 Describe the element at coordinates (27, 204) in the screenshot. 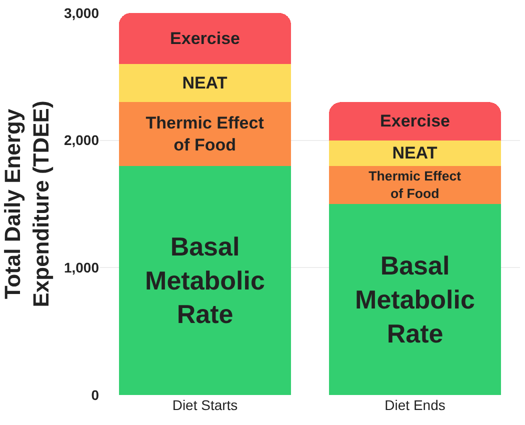

I see `y-axis-title: Total Daily Energy Expenditure (TDEE)` at that location.